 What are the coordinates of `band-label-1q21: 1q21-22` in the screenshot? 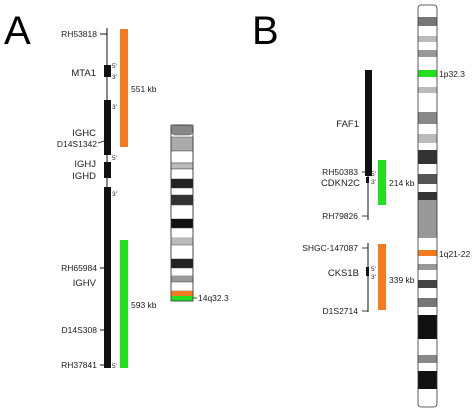 It's located at (454, 254).